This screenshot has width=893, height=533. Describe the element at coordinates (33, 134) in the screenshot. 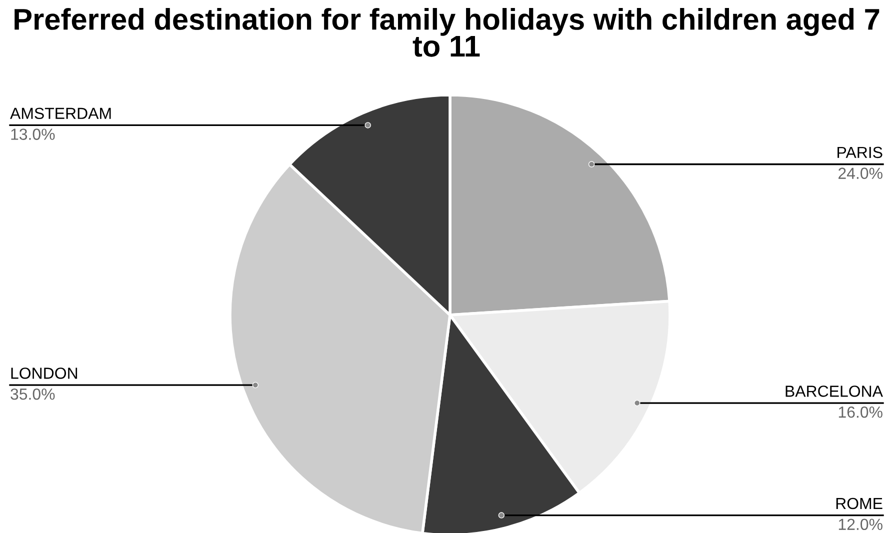

I see `data-label: 13.0%` at that location.